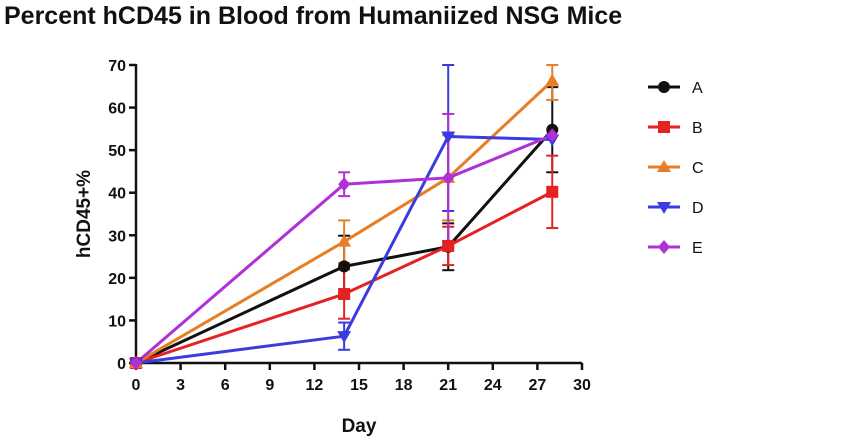 This screenshot has height=440, width=850. I want to click on x-tick-label: 24, so click(493, 385).